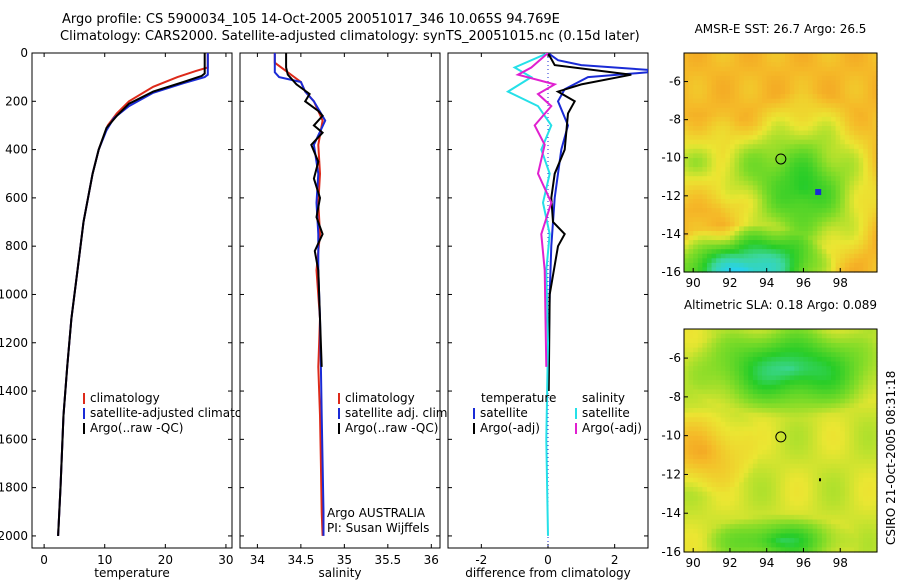  What do you see at coordinates (131, 573) in the screenshot?
I see `temperature-xlabel: temperature` at bounding box center [131, 573].